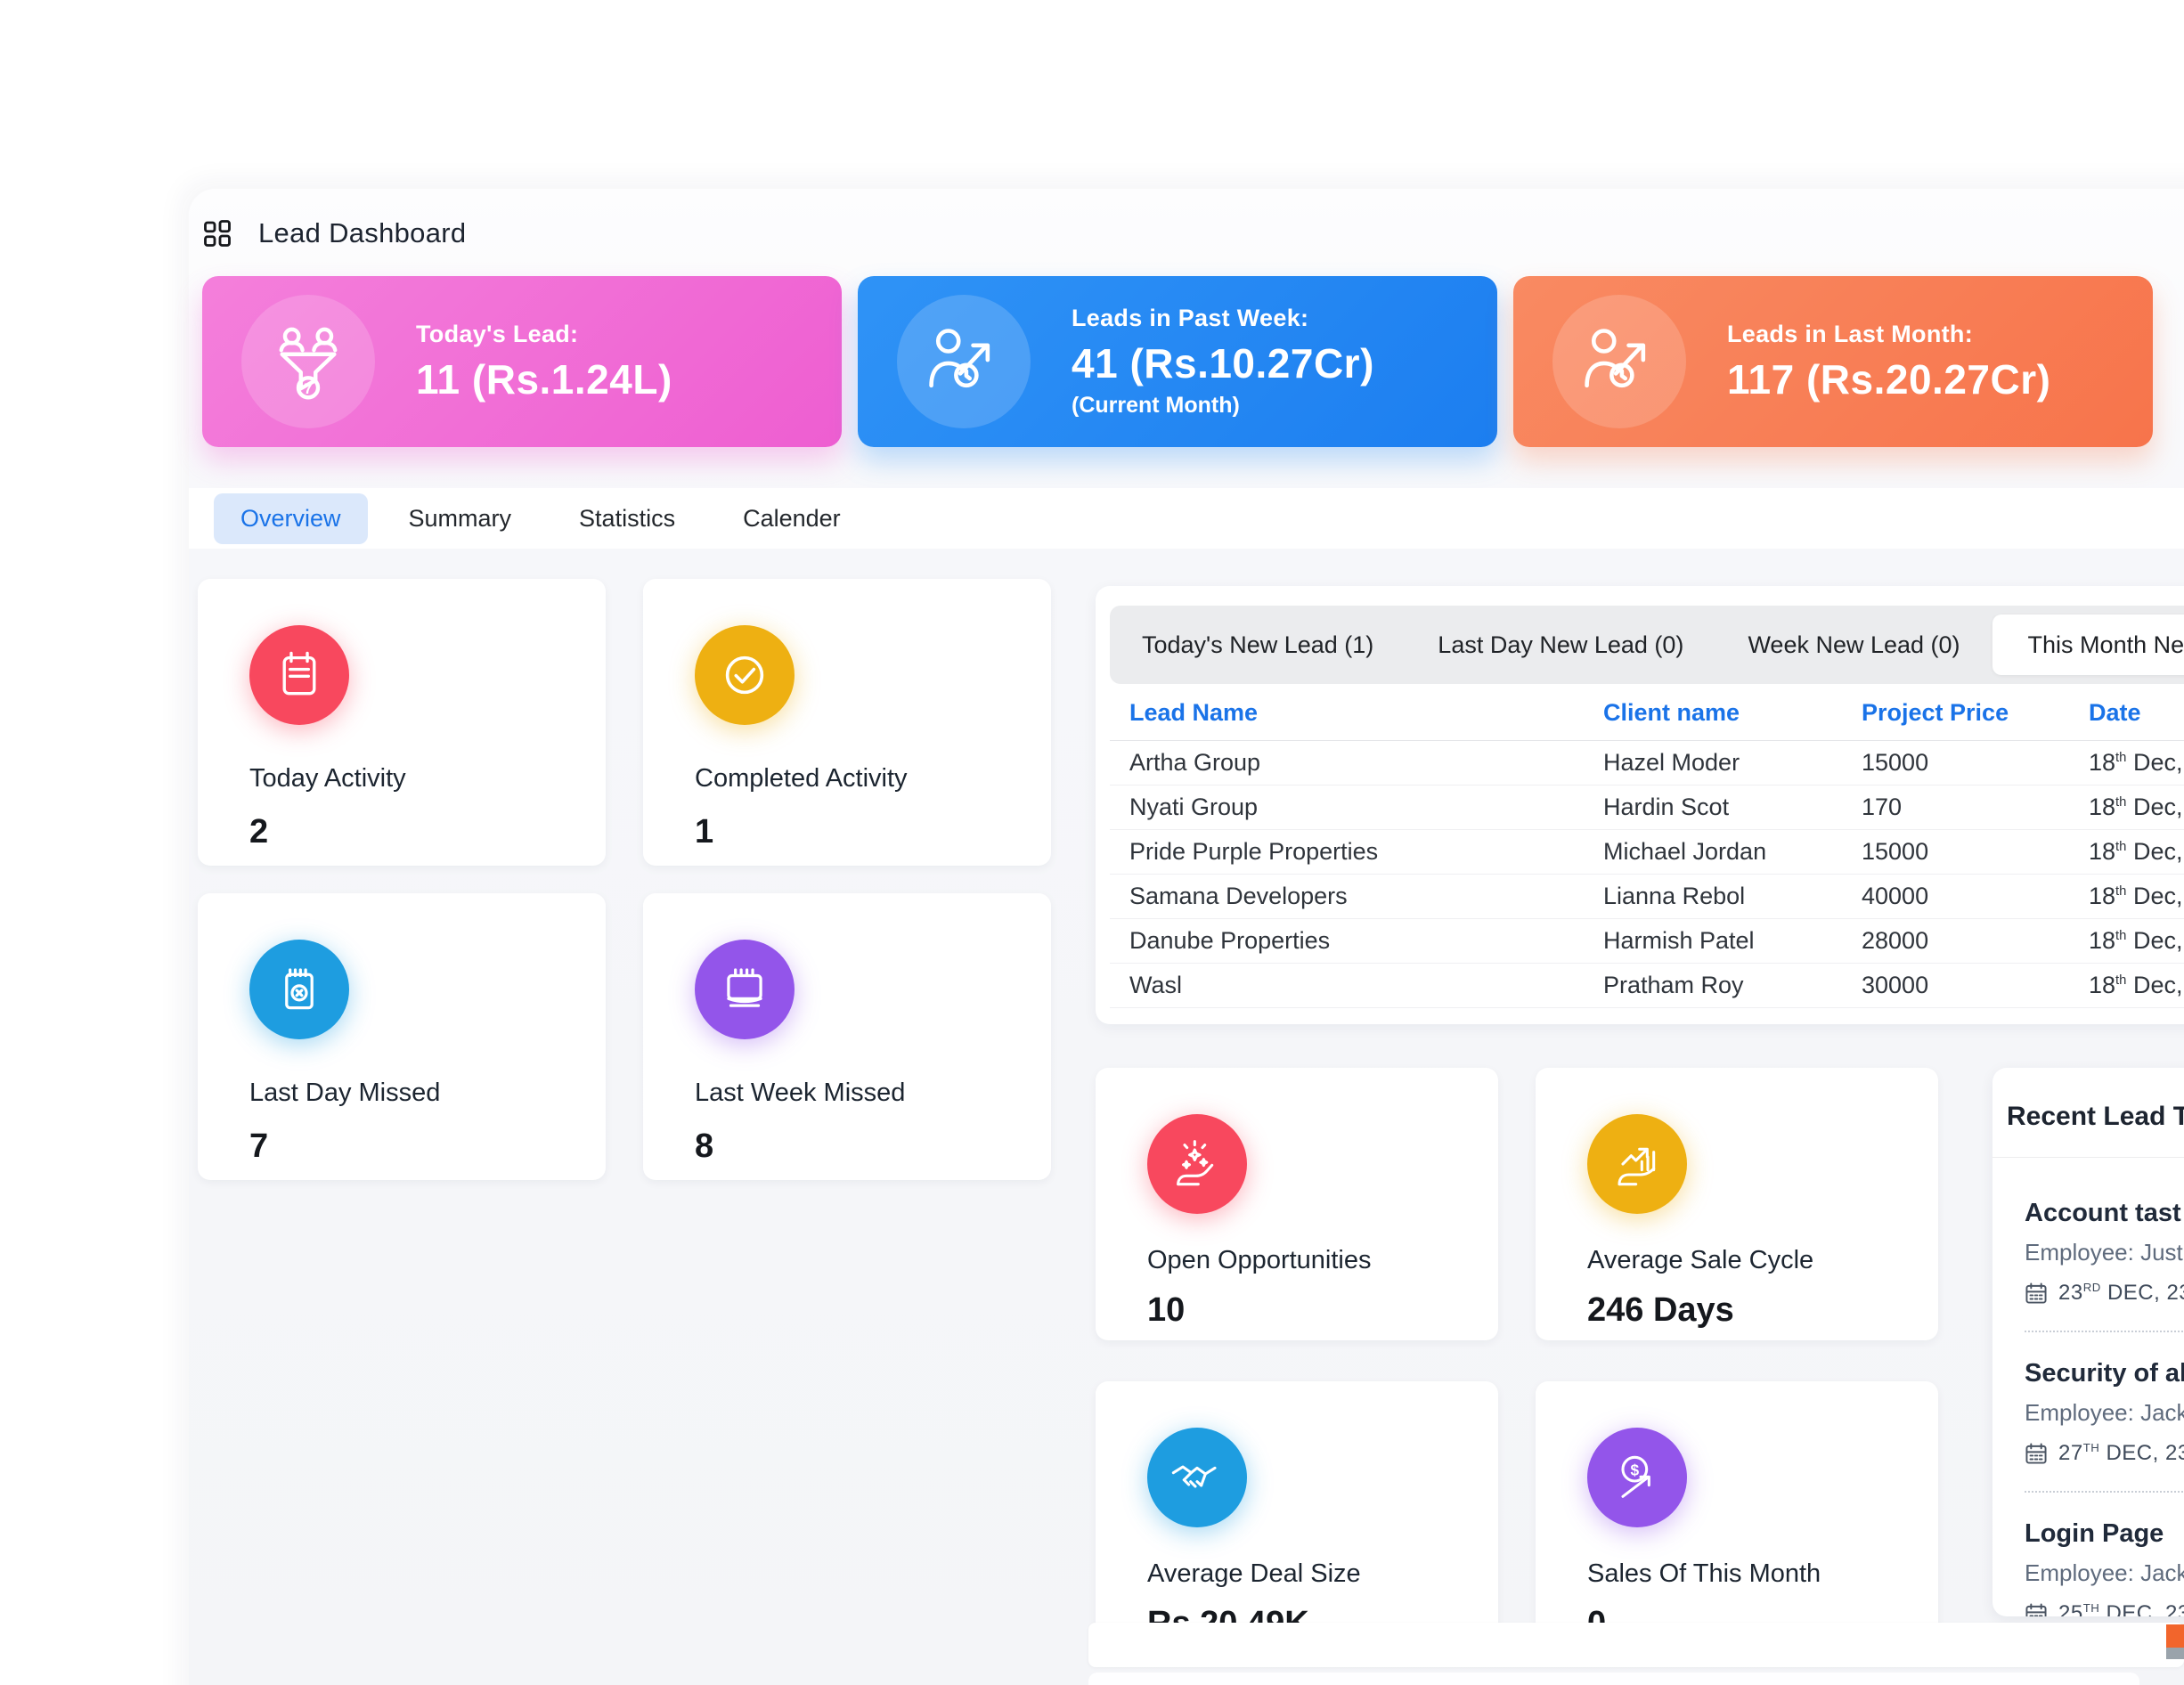  What do you see at coordinates (2104, 1373) in the screenshot?
I see `task-title: Security of all M` at bounding box center [2104, 1373].